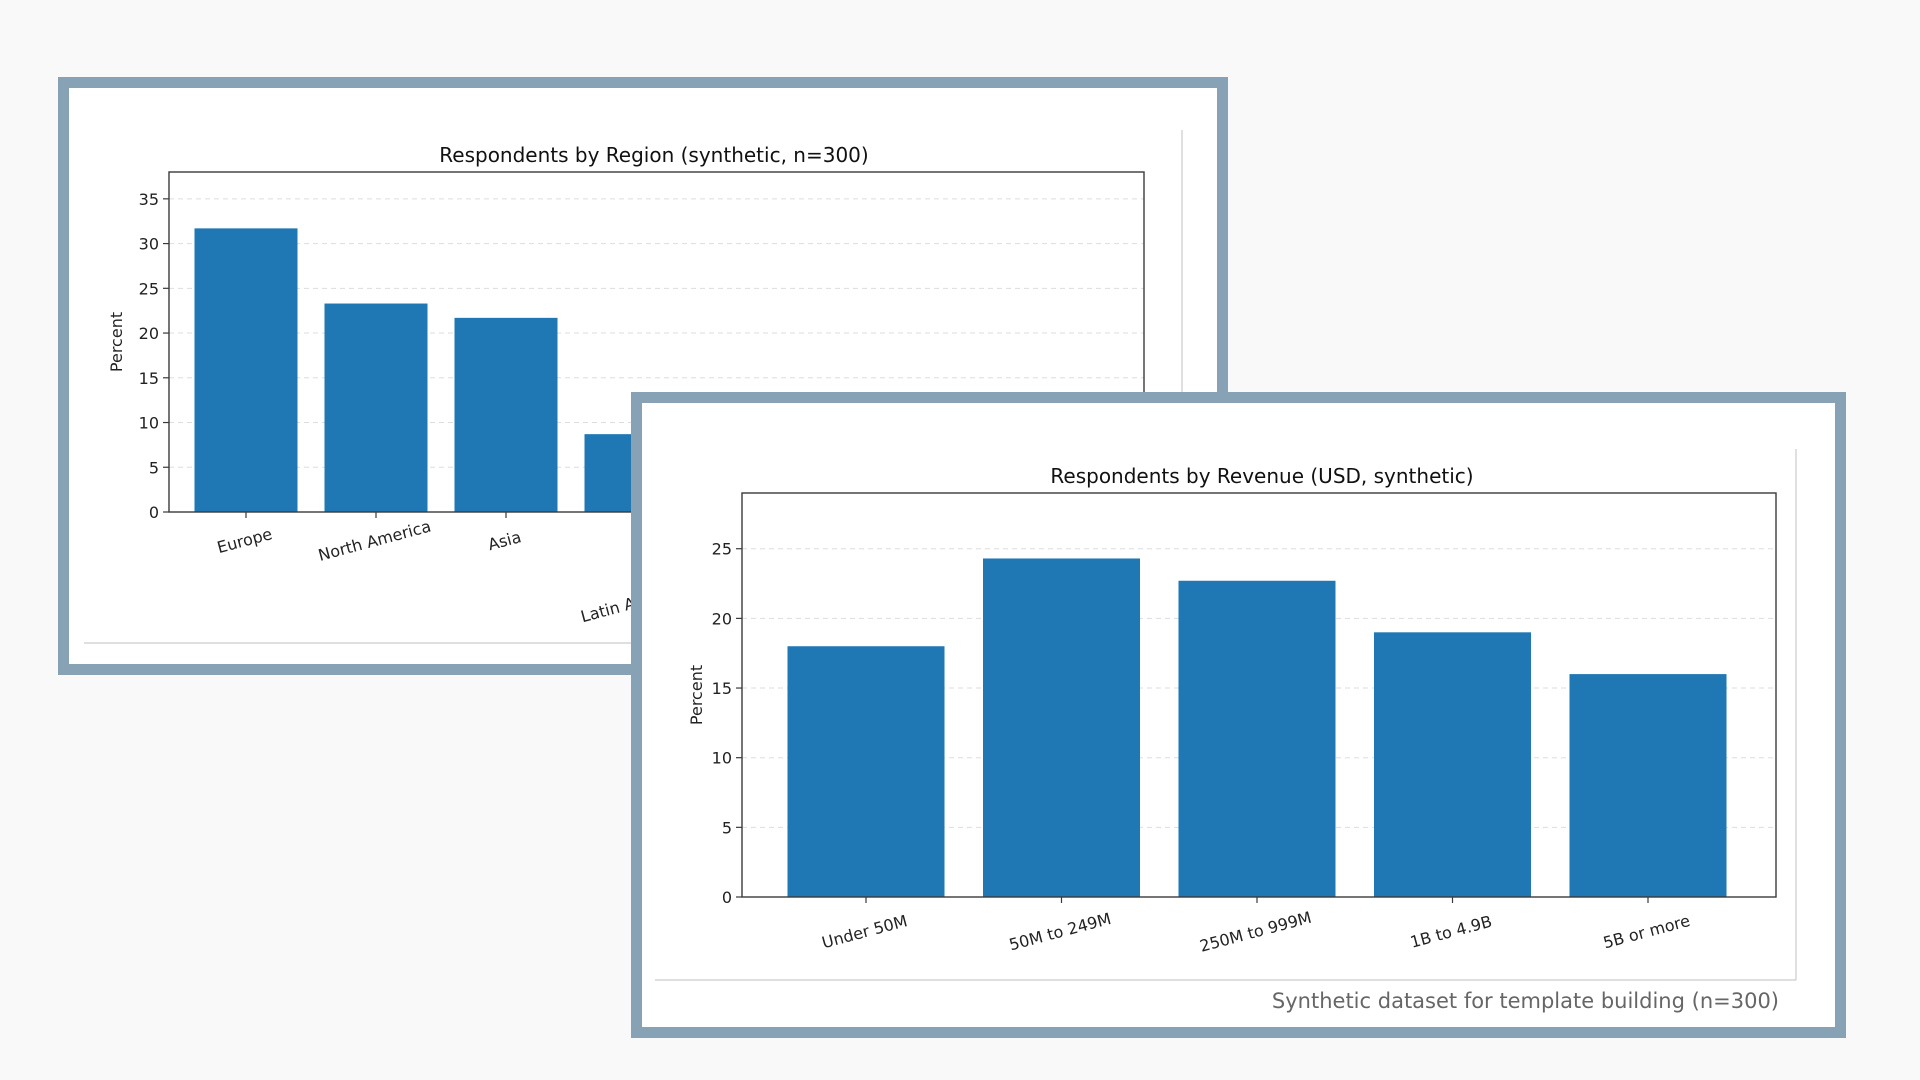  I want to click on revenue-y-tick-label: 0, so click(727, 897).